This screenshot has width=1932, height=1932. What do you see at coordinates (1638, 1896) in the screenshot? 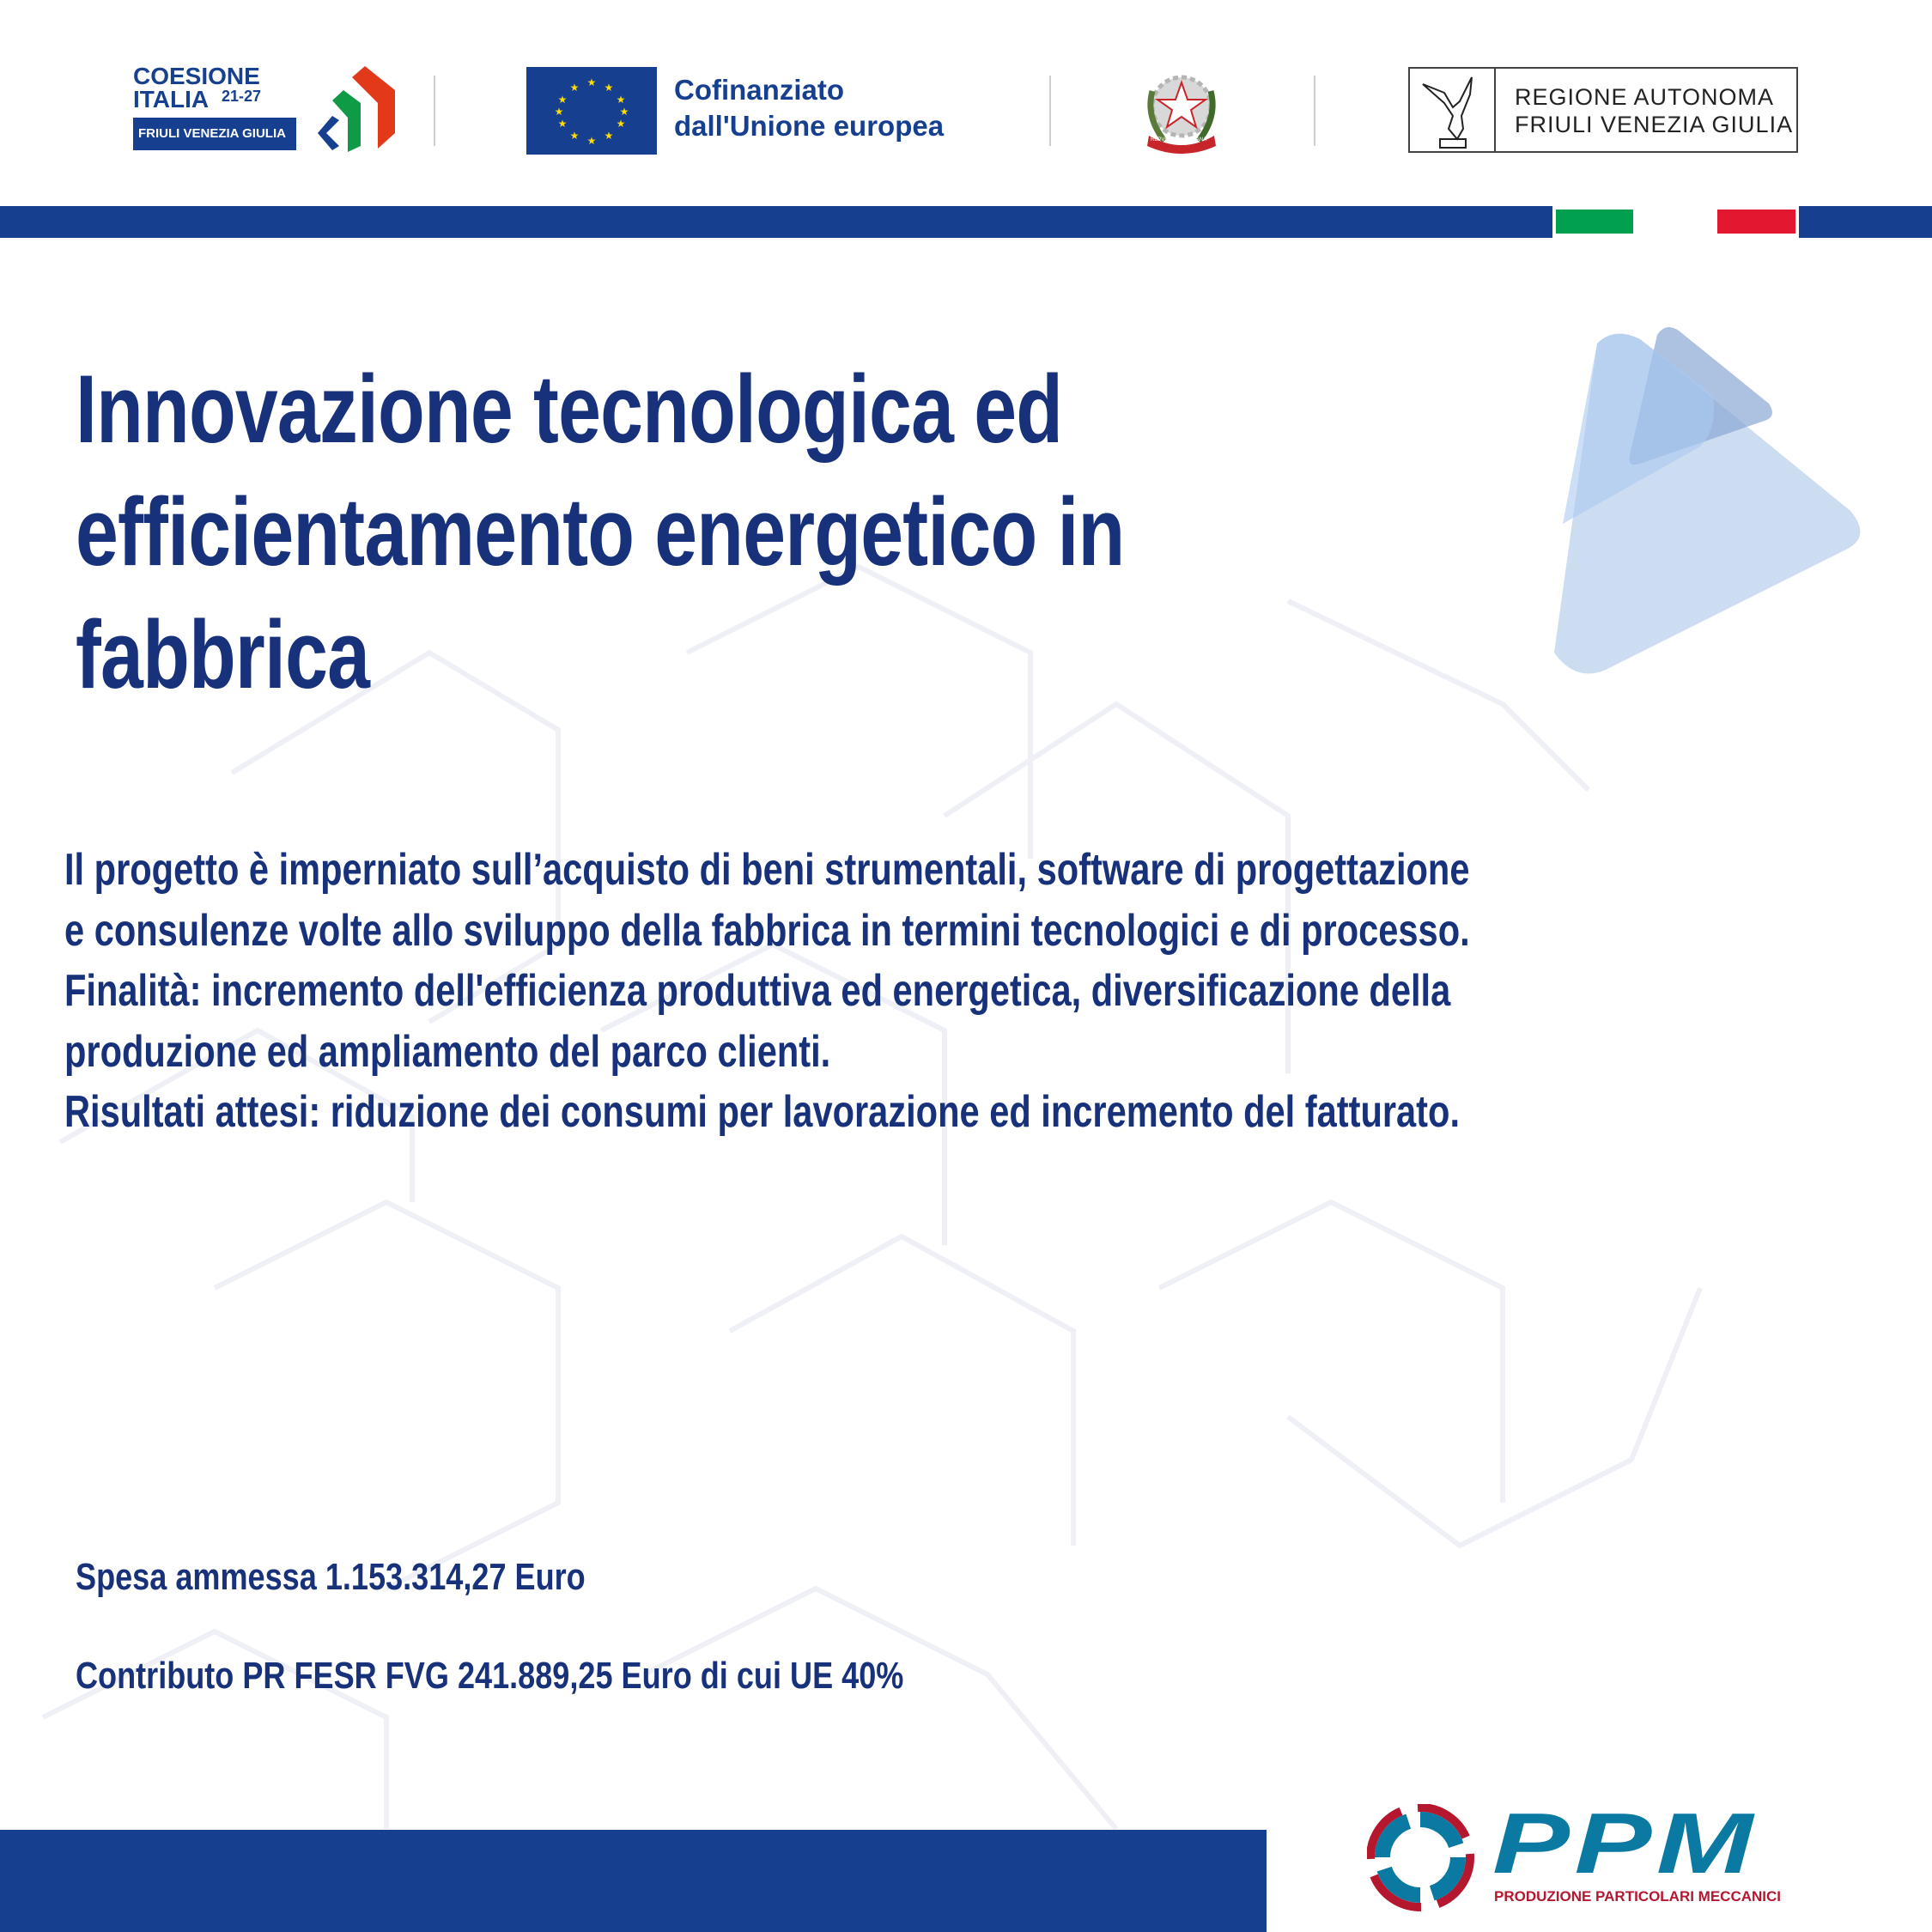
I see `ppm-tagline: PRODUZIONE PARTICOLARI MECCANICI` at bounding box center [1638, 1896].